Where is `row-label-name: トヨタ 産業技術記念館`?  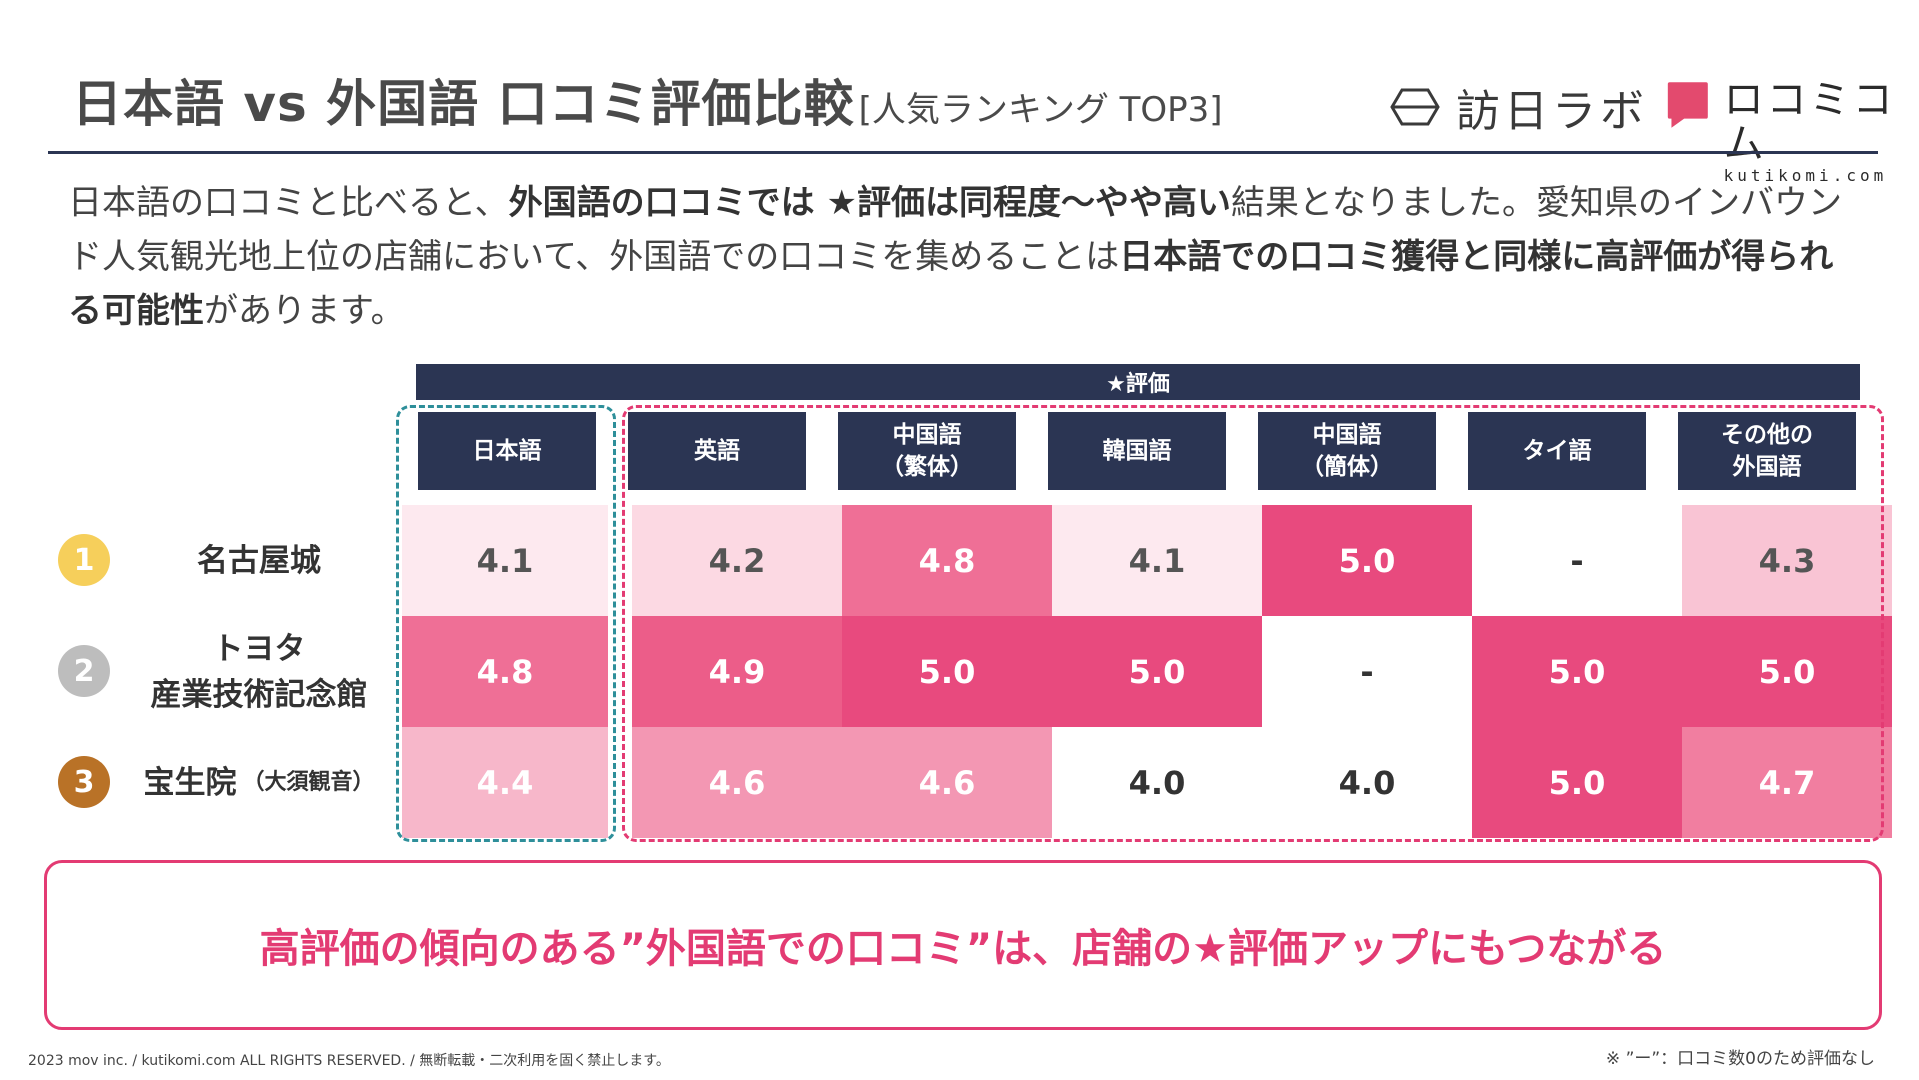
row-label-name: トヨタ 産業技術記念館 is located at coordinates (259, 671).